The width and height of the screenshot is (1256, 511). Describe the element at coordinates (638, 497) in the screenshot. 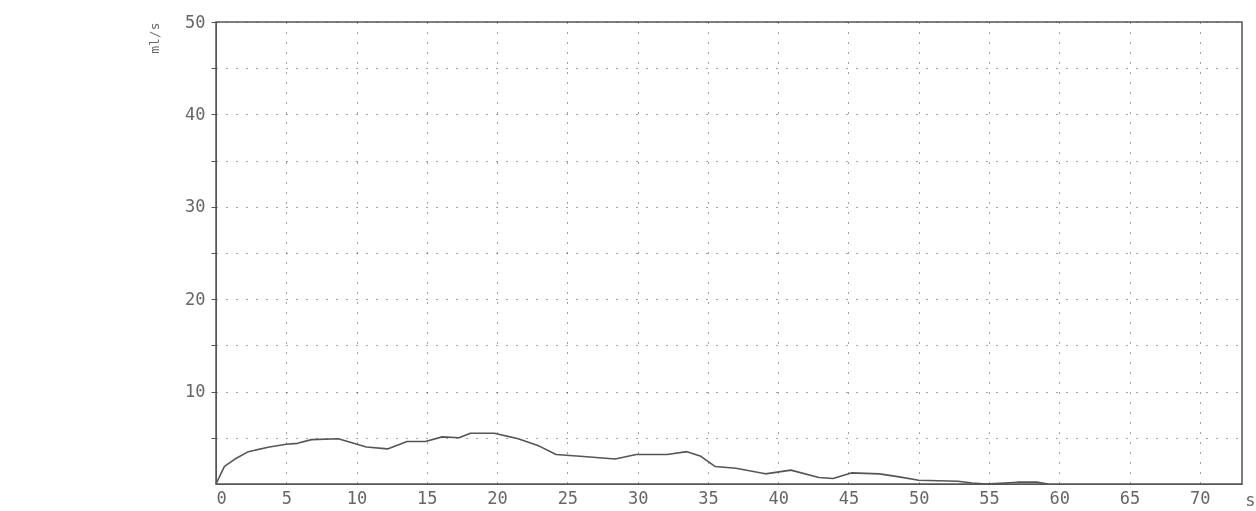

I see `x-tick-label: 30` at that location.